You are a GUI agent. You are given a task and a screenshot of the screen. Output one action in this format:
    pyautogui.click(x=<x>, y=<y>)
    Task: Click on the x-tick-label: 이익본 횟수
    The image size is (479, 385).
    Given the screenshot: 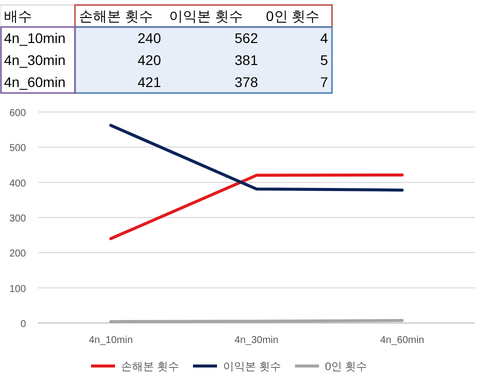 What is the action you would take?
    pyautogui.click(x=206, y=16)
    